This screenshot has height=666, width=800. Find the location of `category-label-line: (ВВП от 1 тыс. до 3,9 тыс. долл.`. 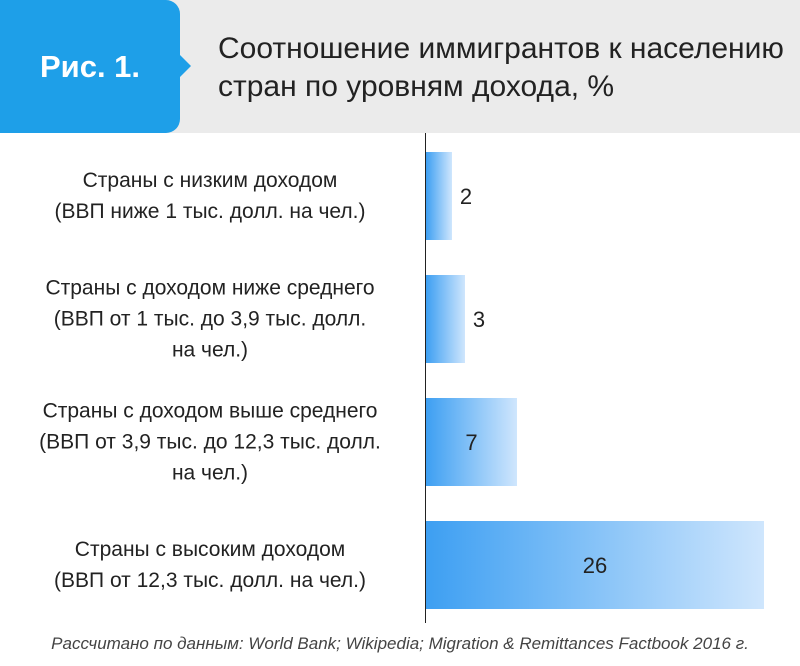

category-label-line: (ВВП от 1 тыс. до 3,9 тыс. долл. is located at coordinates (210, 319).